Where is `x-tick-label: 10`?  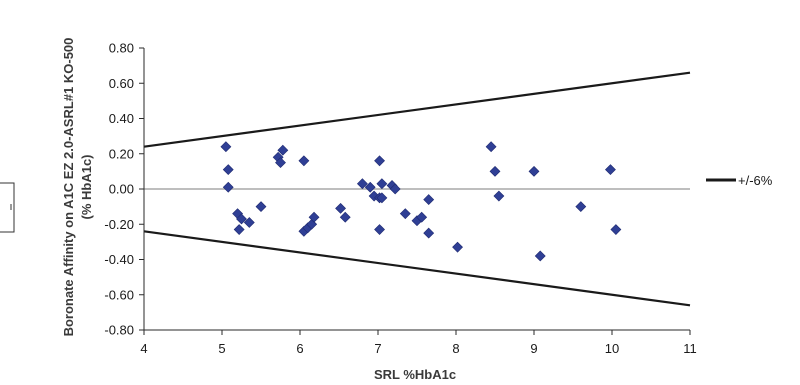
x-tick-label: 10 is located at coordinates (612, 348).